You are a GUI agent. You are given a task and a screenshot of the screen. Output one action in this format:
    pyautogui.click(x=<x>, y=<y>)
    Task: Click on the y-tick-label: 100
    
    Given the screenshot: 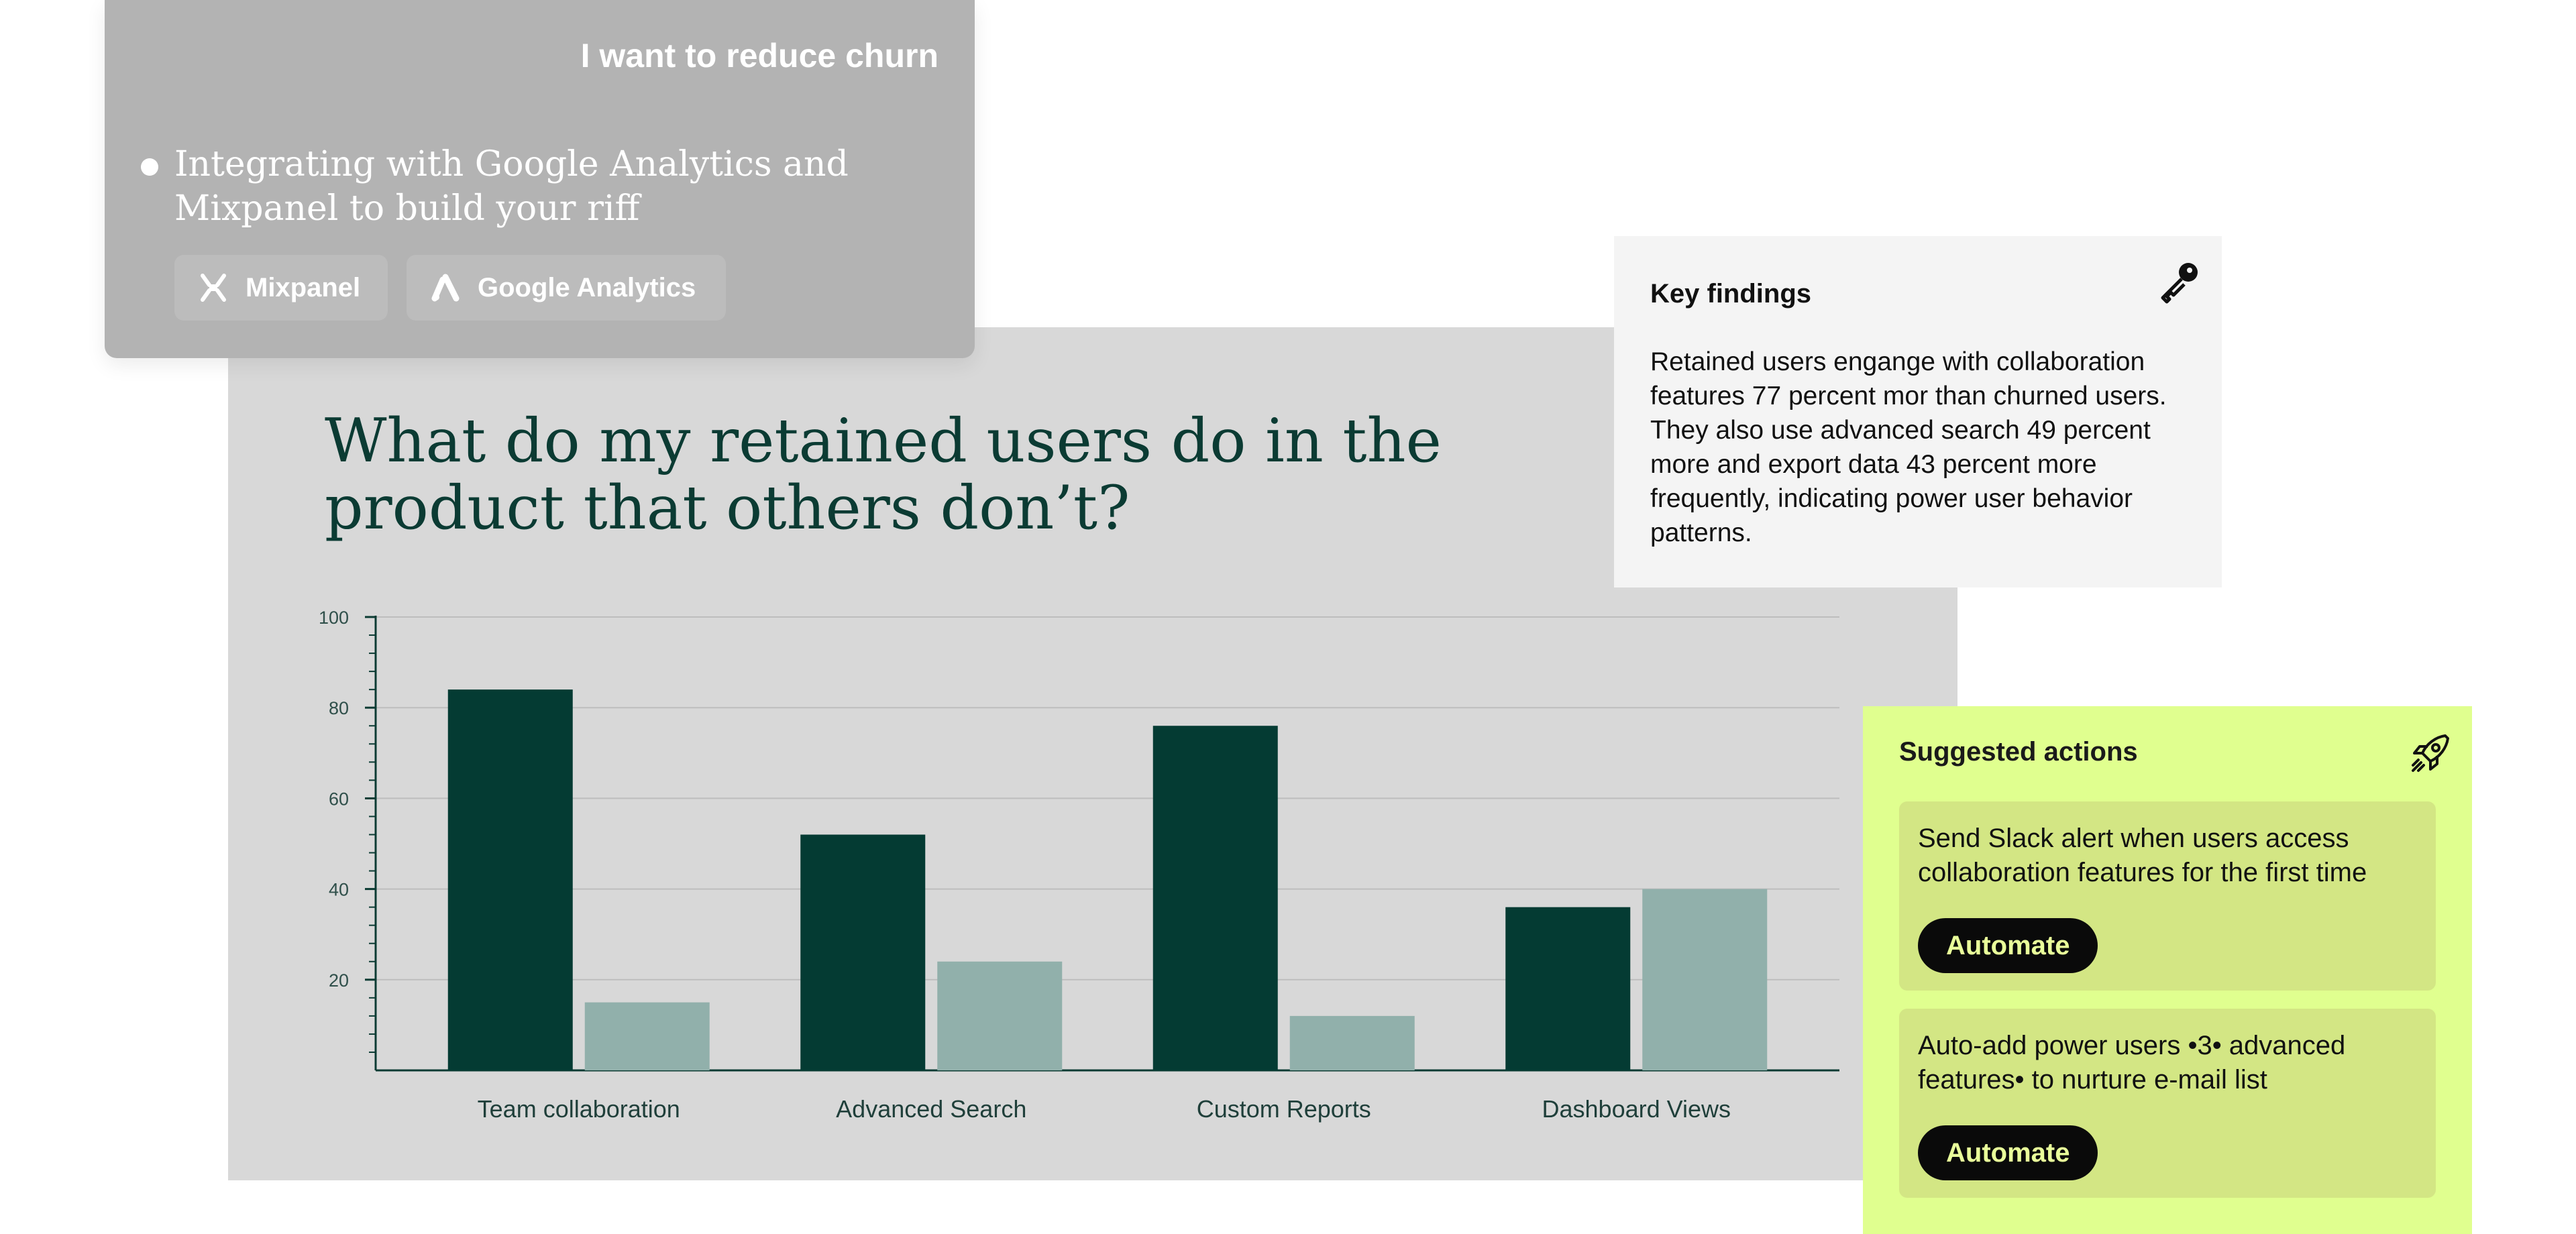 What is the action you would take?
    pyautogui.click(x=334, y=618)
    